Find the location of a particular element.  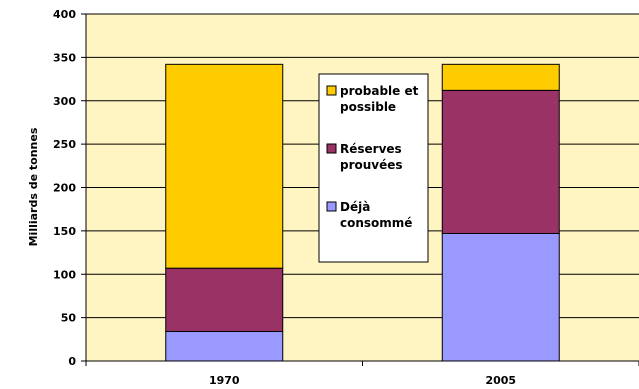

y-tick-label: 200 is located at coordinates (64, 188).